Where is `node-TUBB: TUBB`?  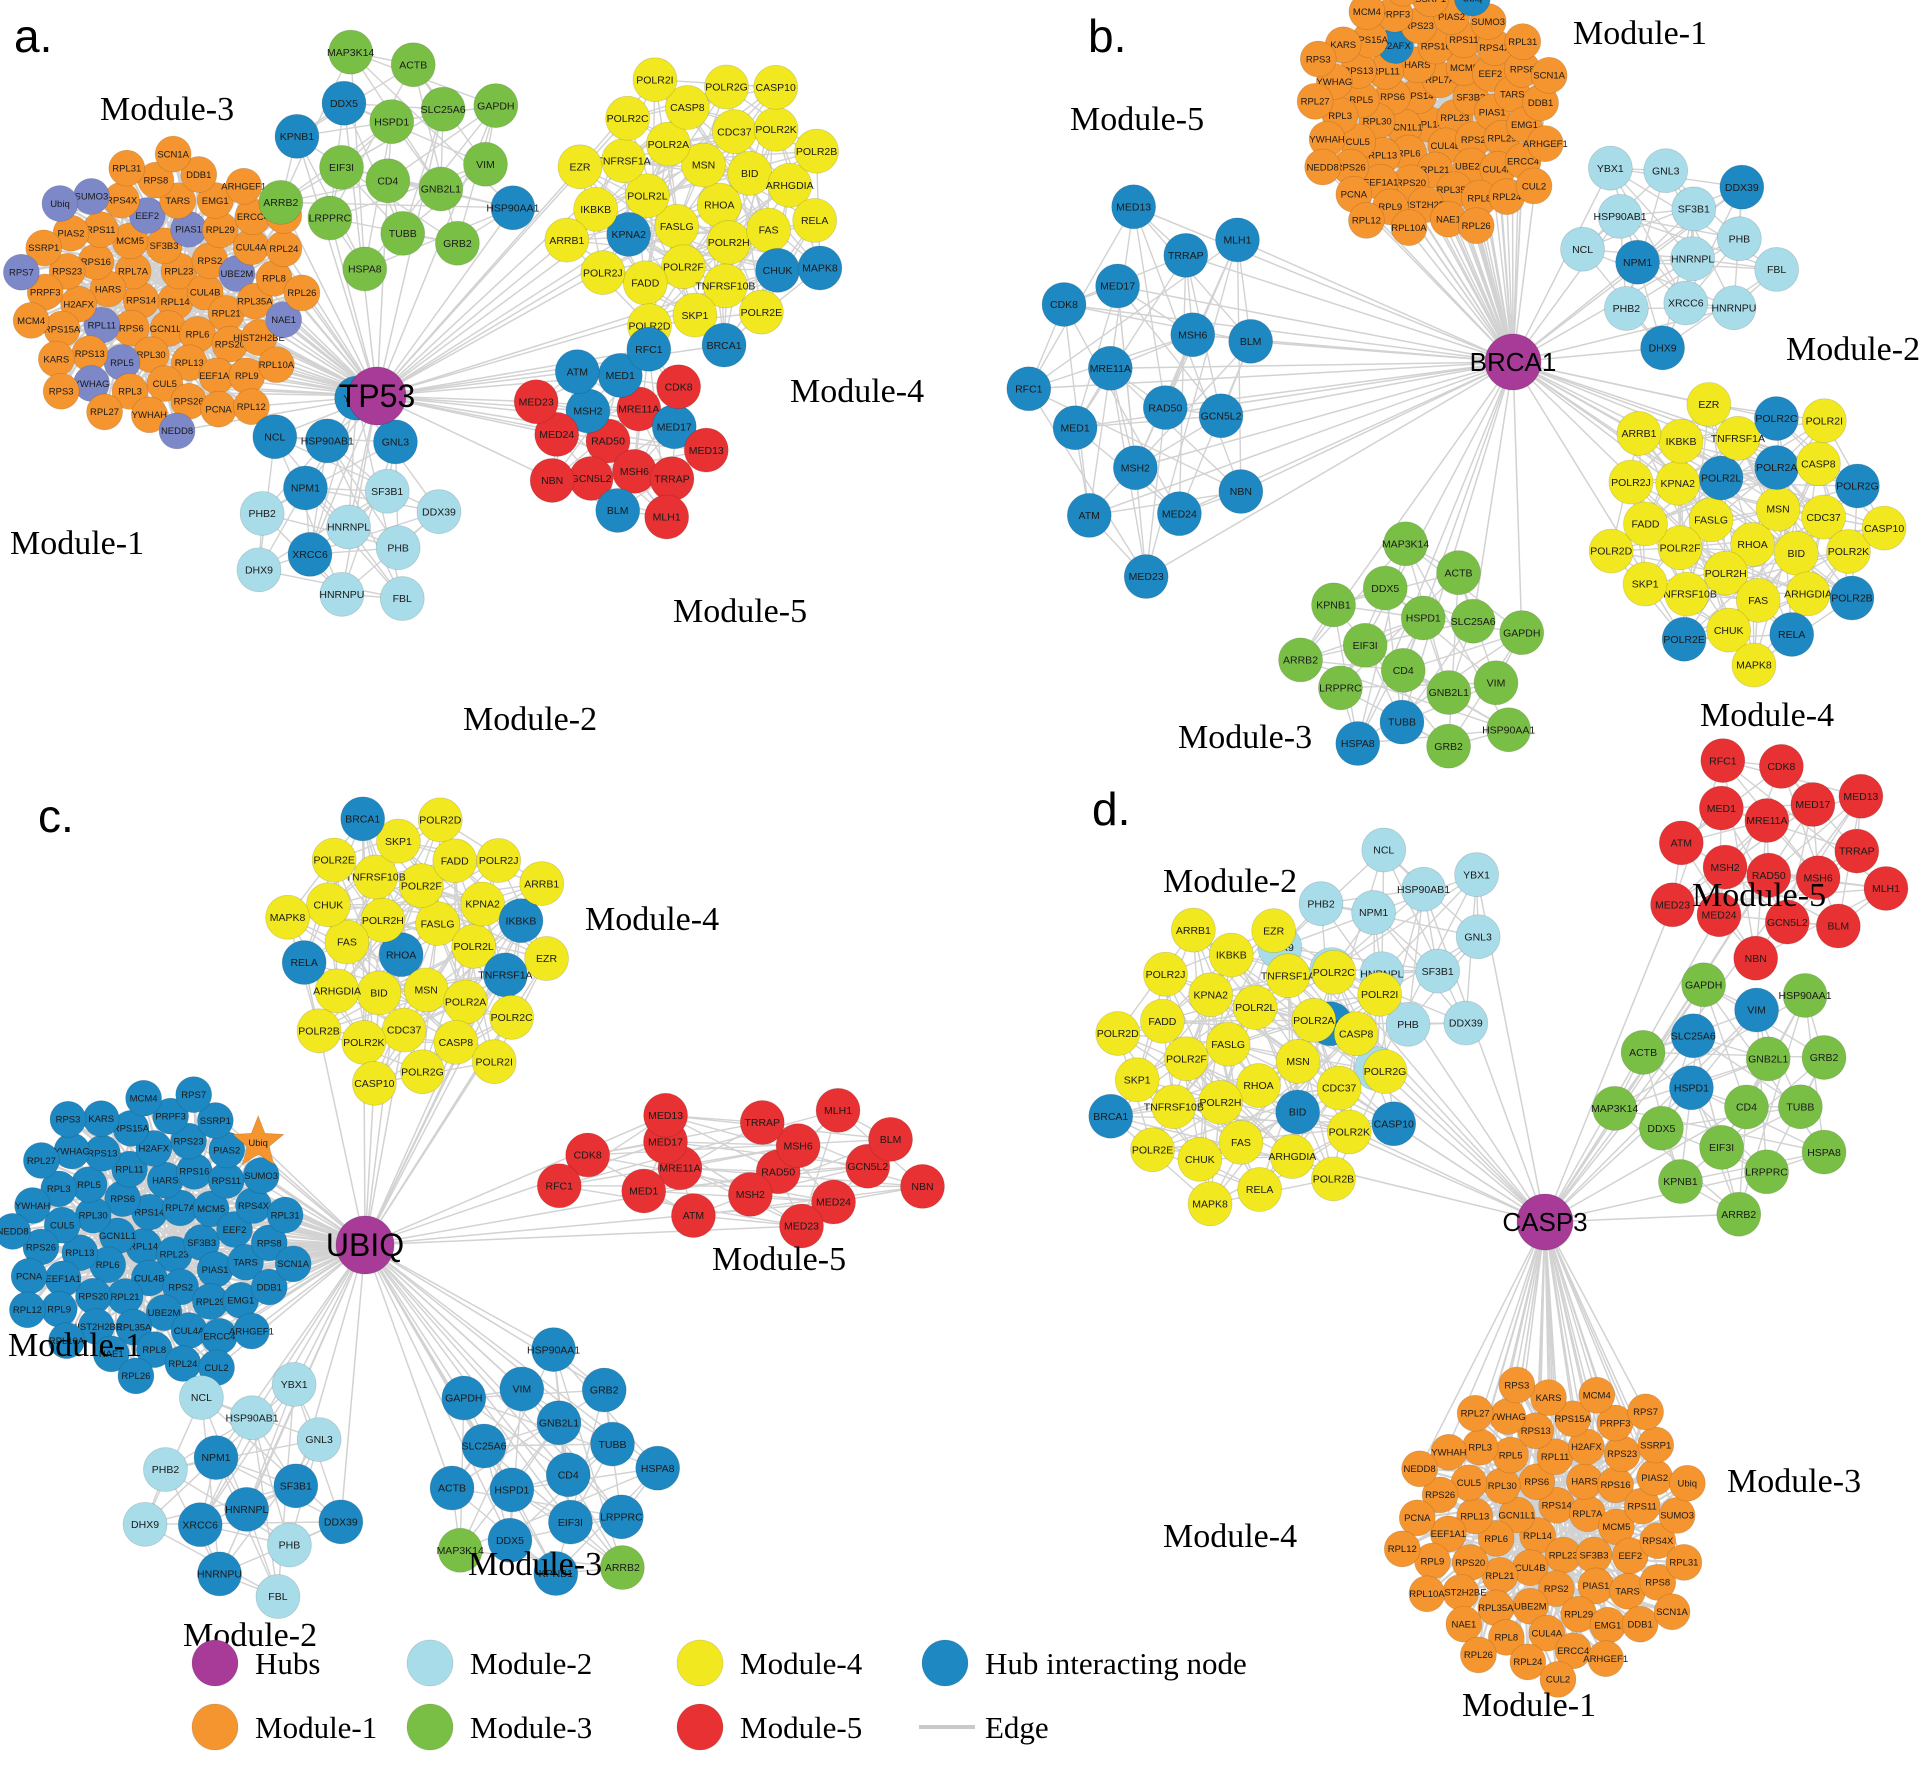 node-TUBB: TUBB is located at coordinates (612, 1444).